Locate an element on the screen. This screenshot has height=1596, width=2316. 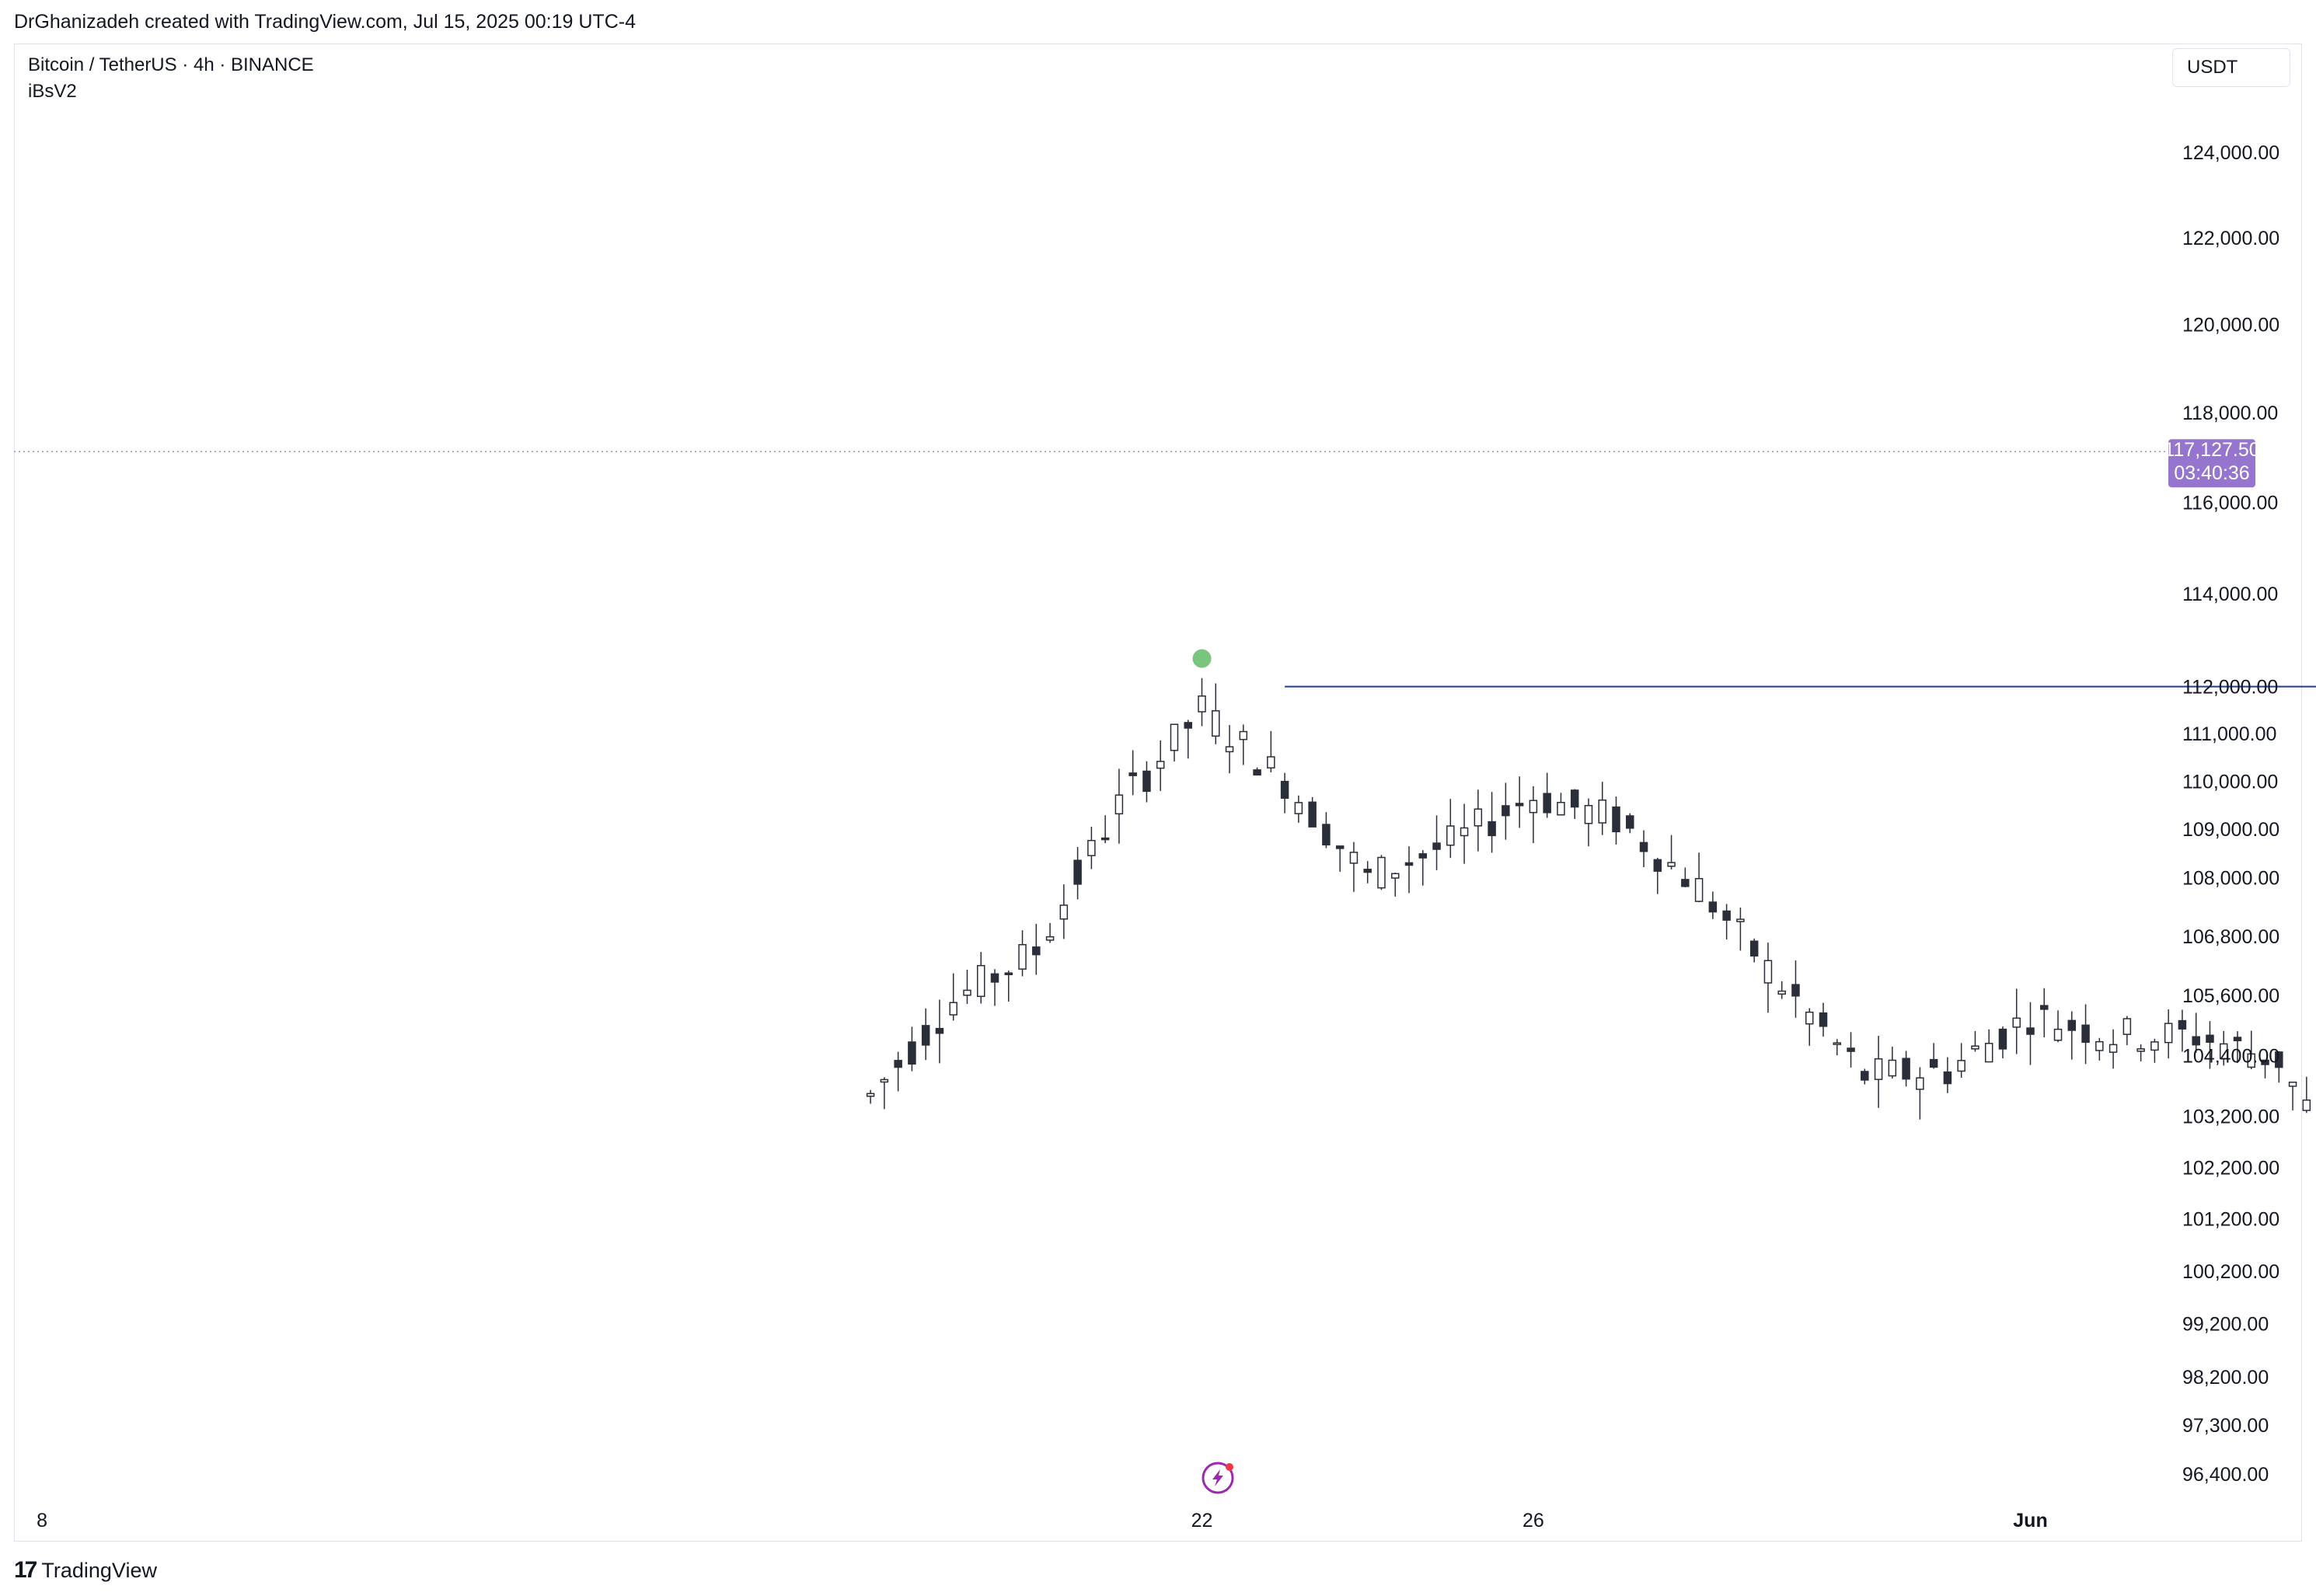
y-tick-label: 122,000.00 is located at coordinates (2230, 238).